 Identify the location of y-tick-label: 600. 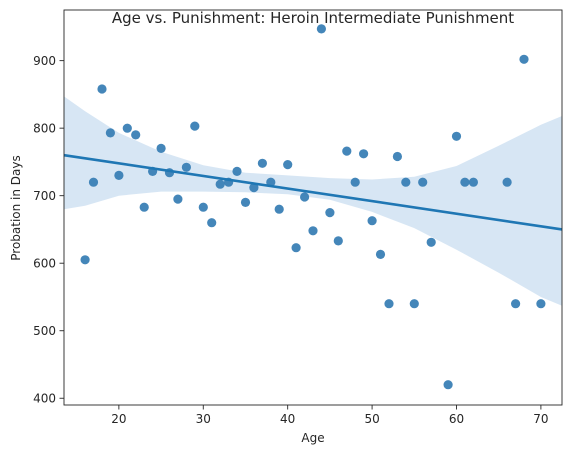
(44, 263).